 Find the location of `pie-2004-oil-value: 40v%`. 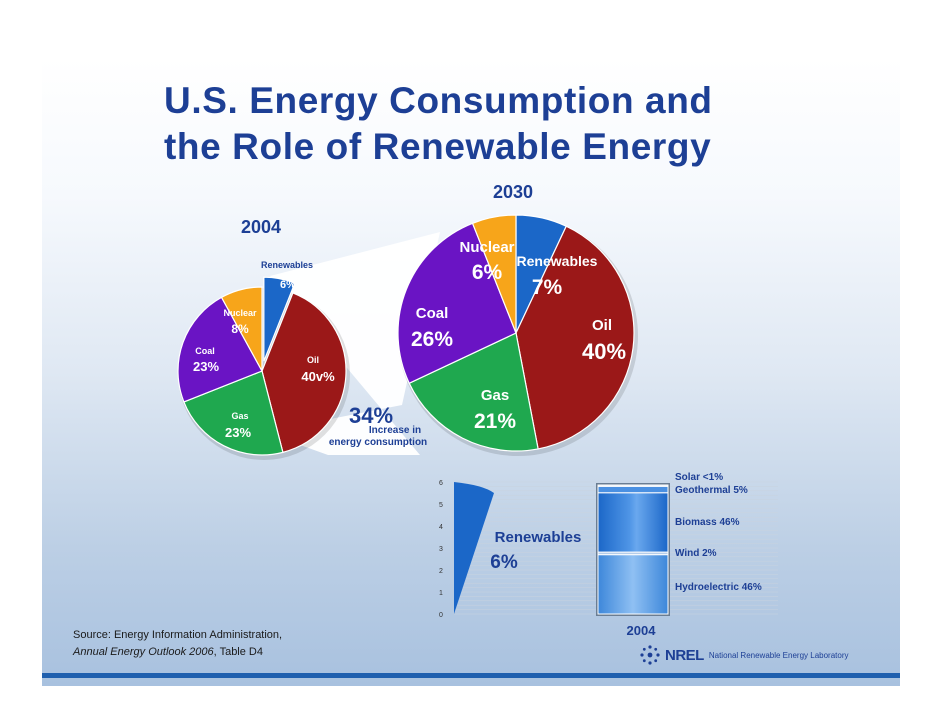

pie-2004-oil-value: 40v% is located at coordinates (318, 376).